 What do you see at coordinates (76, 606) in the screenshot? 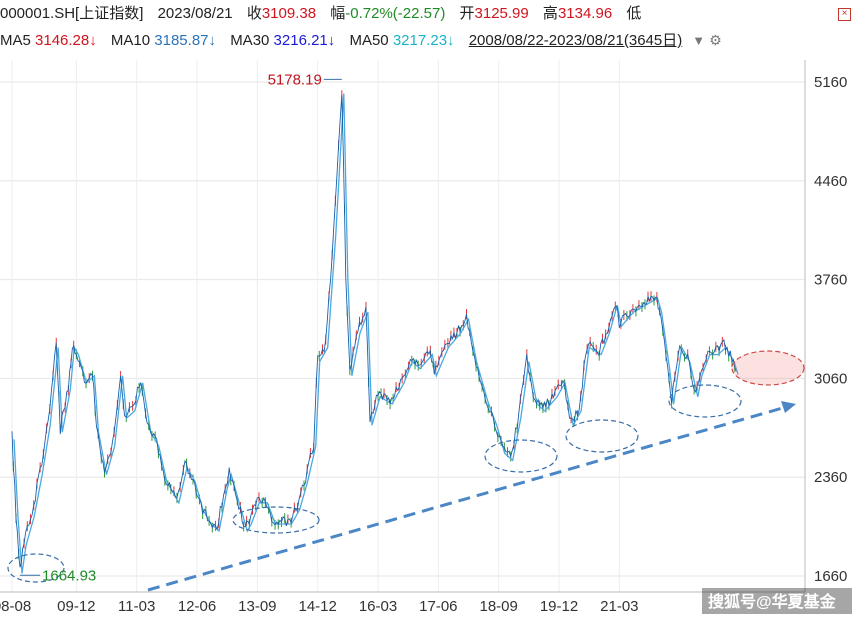
I see `x-tick-label: 09-12` at bounding box center [76, 606].